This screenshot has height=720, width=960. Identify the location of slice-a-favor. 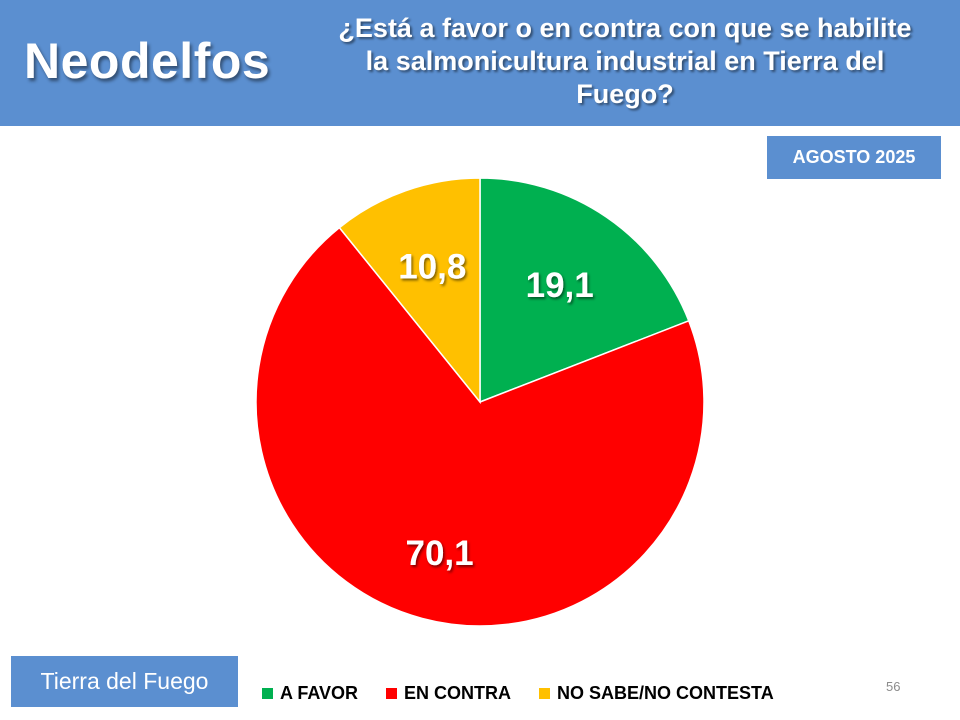
(584, 290).